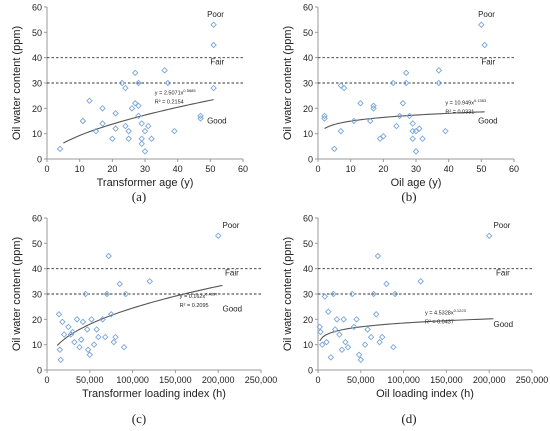 This screenshot has height=431, width=550. Describe the element at coordinates (217, 62) in the screenshot. I see `zone-label-fair: Fair` at that location.